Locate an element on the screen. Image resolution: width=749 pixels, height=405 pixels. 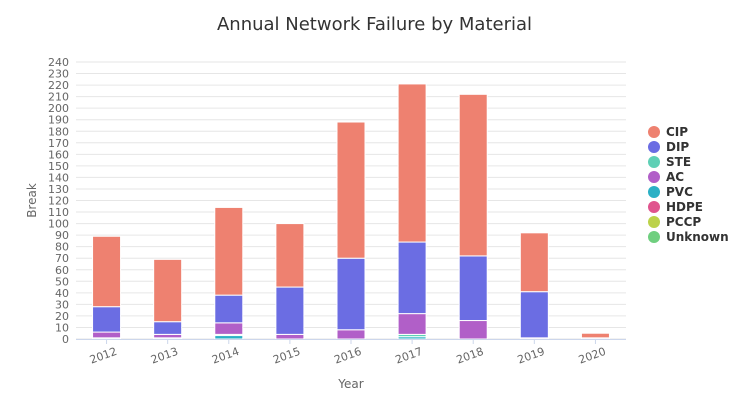
y-tick-label: 50 is located at coordinates (62, 281).